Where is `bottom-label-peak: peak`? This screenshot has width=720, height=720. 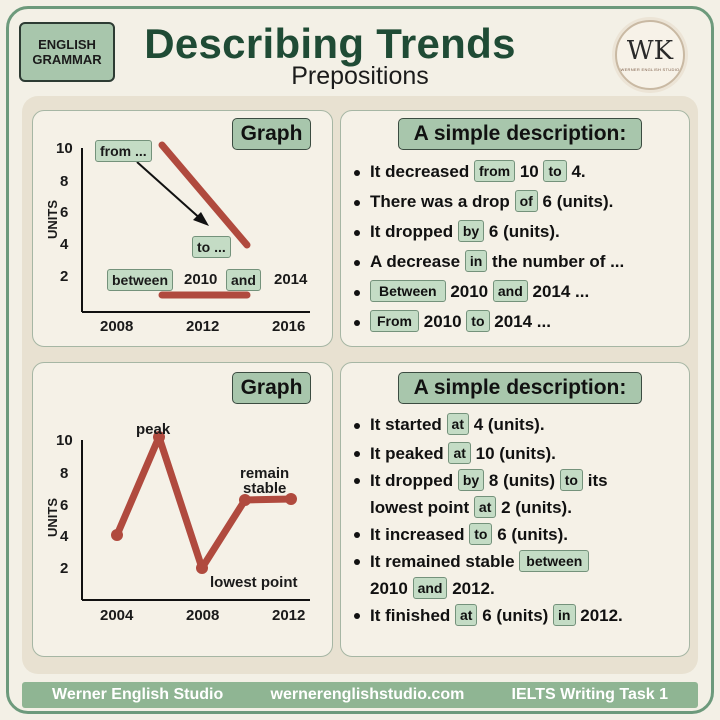
bottom-label-peak: peak is located at coordinates (153, 429).